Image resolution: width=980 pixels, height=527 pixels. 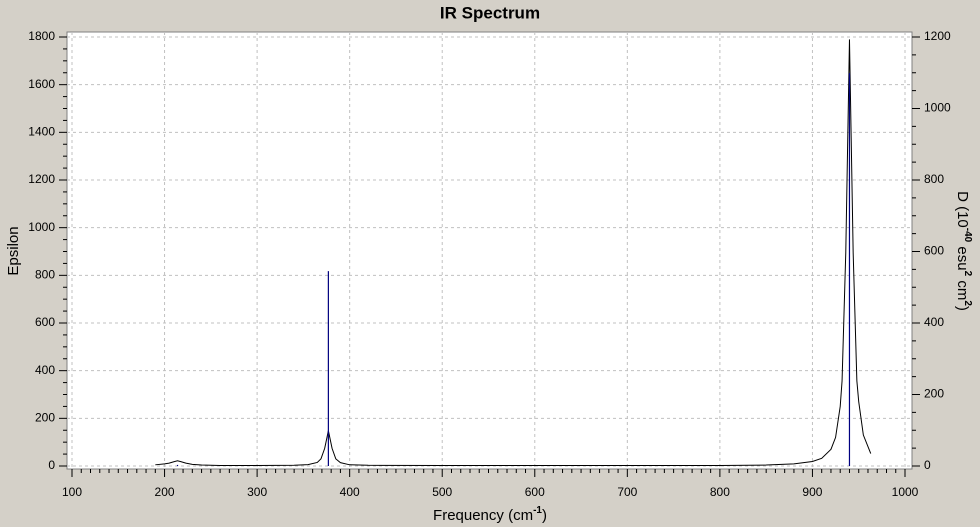 I want to click on y-tick-label: 1800, so click(x=41, y=36).